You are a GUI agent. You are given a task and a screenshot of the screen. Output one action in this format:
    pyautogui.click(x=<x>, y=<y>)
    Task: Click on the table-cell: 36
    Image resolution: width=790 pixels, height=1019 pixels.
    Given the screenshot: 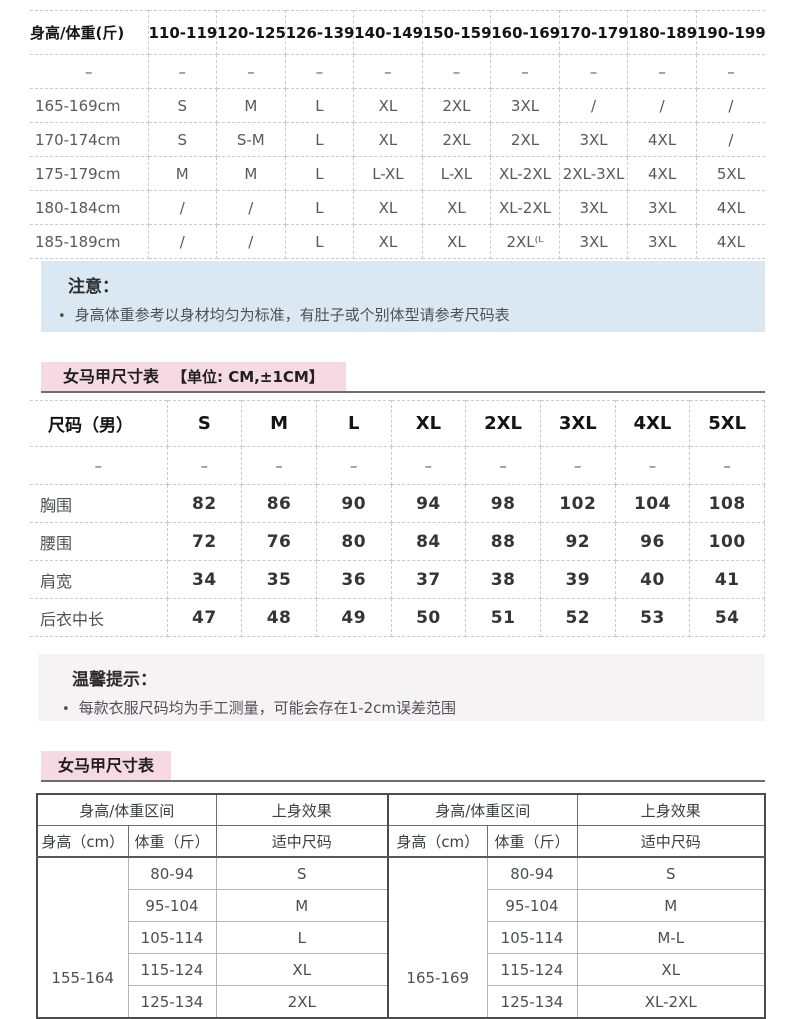 What is the action you would take?
    pyautogui.click(x=354, y=579)
    